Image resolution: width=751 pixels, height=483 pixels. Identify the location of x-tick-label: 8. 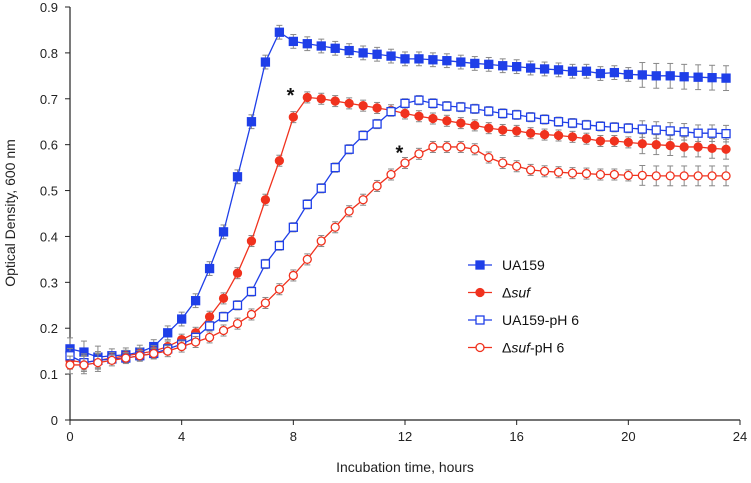
(293, 436).